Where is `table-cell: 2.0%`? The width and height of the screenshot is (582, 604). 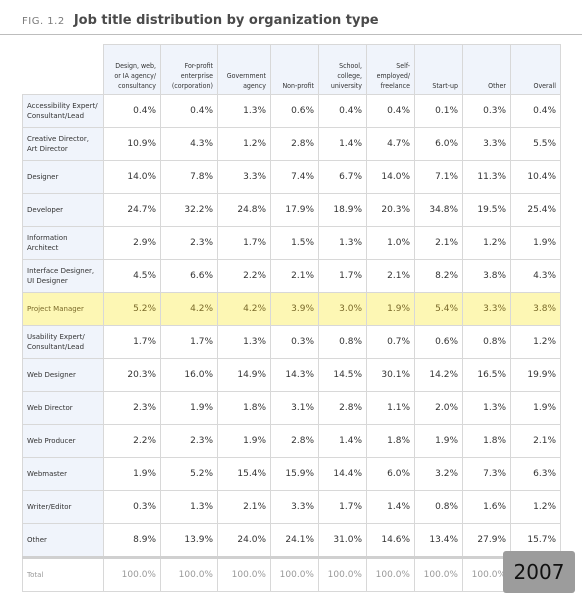
table-cell: 2.0% is located at coordinates (438, 408).